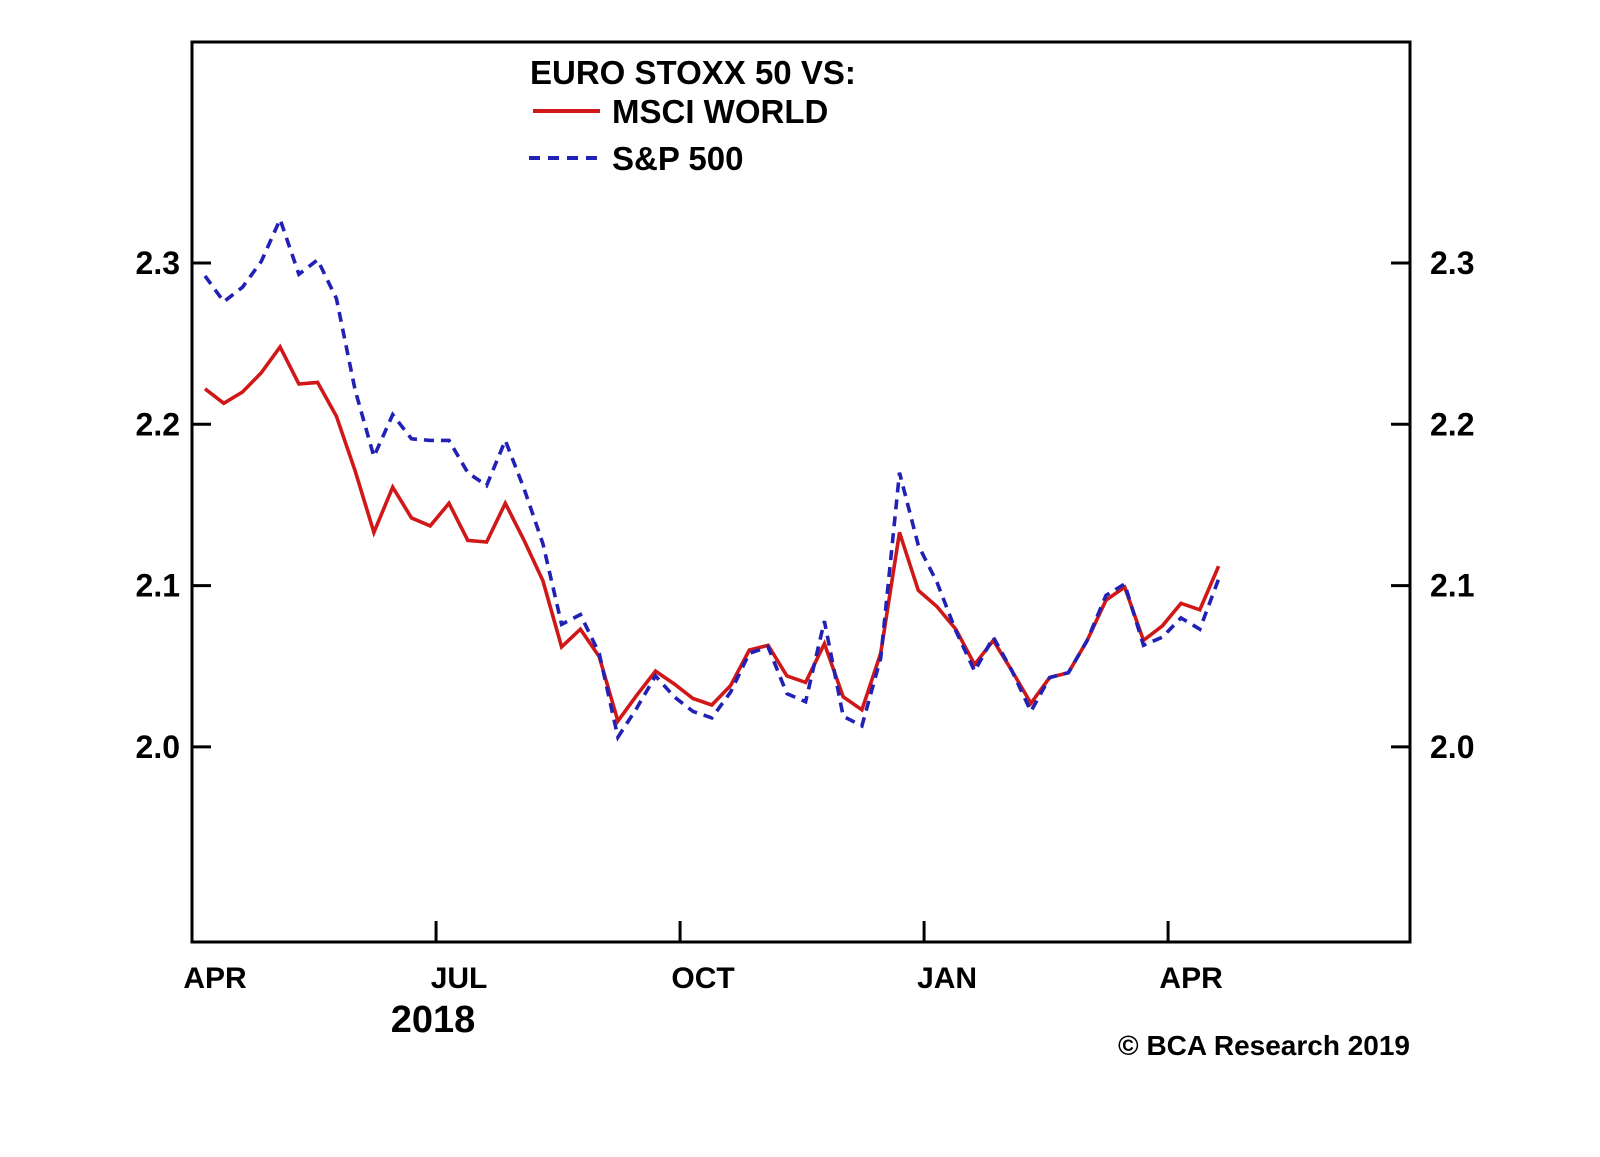 This screenshot has width=1600, height=1157. What do you see at coordinates (1452, 263) in the screenshot?
I see `y-axis-label-right: 2.3` at bounding box center [1452, 263].